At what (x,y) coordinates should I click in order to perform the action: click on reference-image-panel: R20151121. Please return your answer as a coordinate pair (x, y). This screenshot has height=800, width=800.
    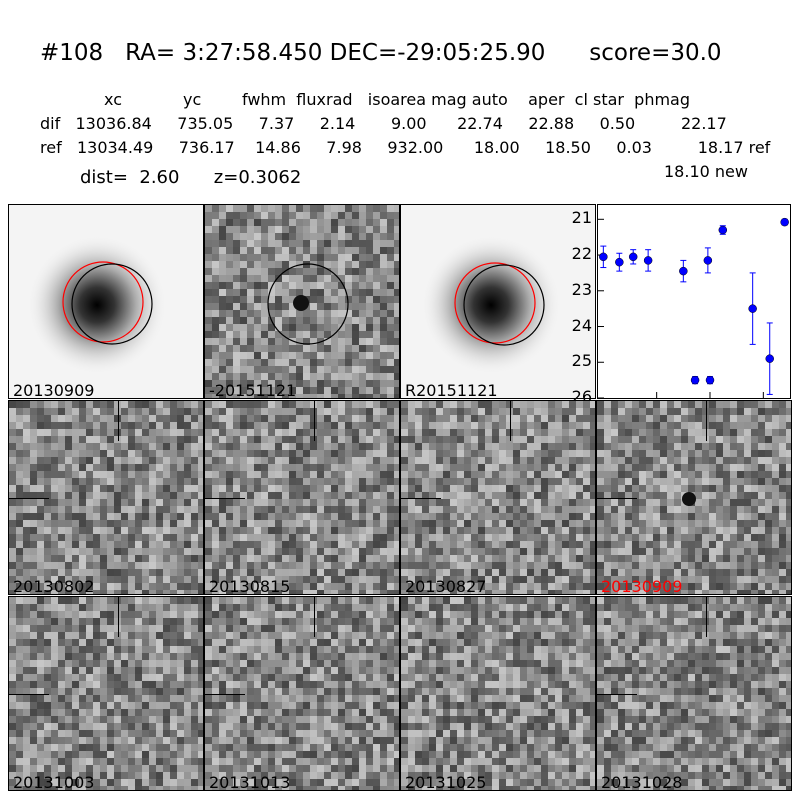
    Looking at the image, I should click on (498, 301).